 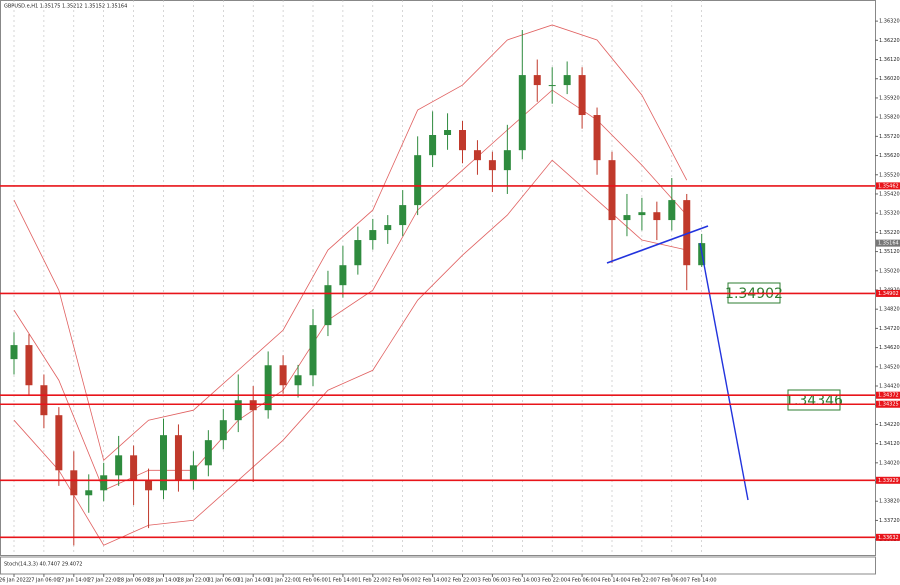 I want to click on level-label: 1.33632, so click(x=888, y=538).